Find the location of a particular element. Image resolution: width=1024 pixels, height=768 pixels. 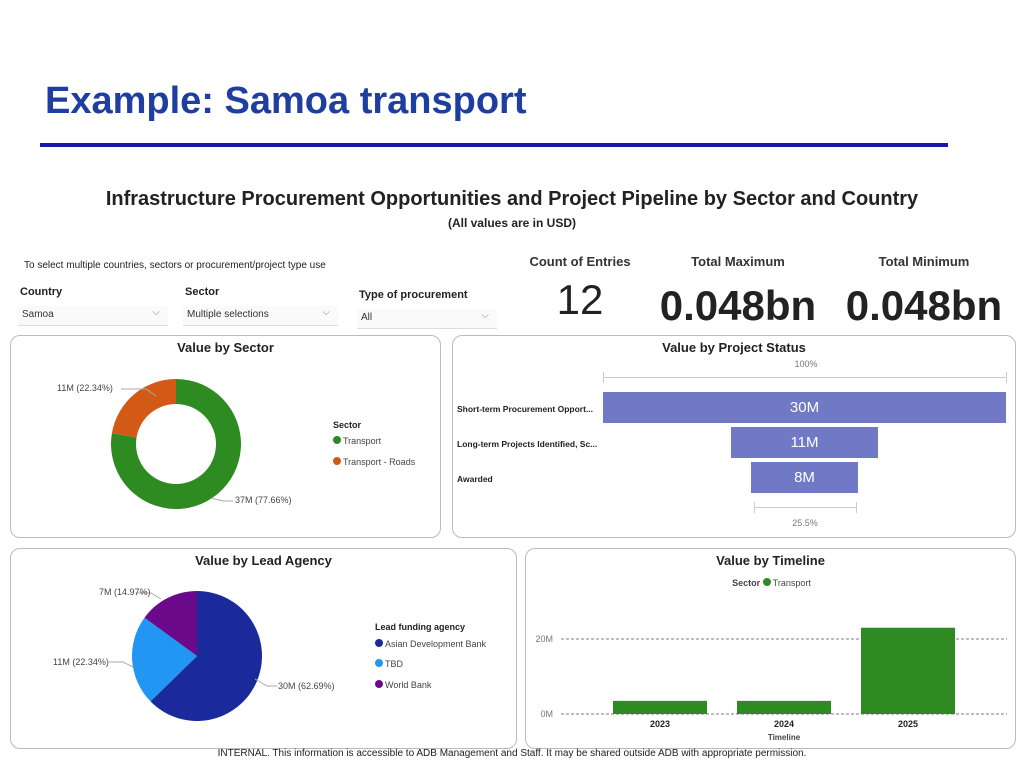

bottom-percent-label: 25.5% is located at coordinates (805, 523).